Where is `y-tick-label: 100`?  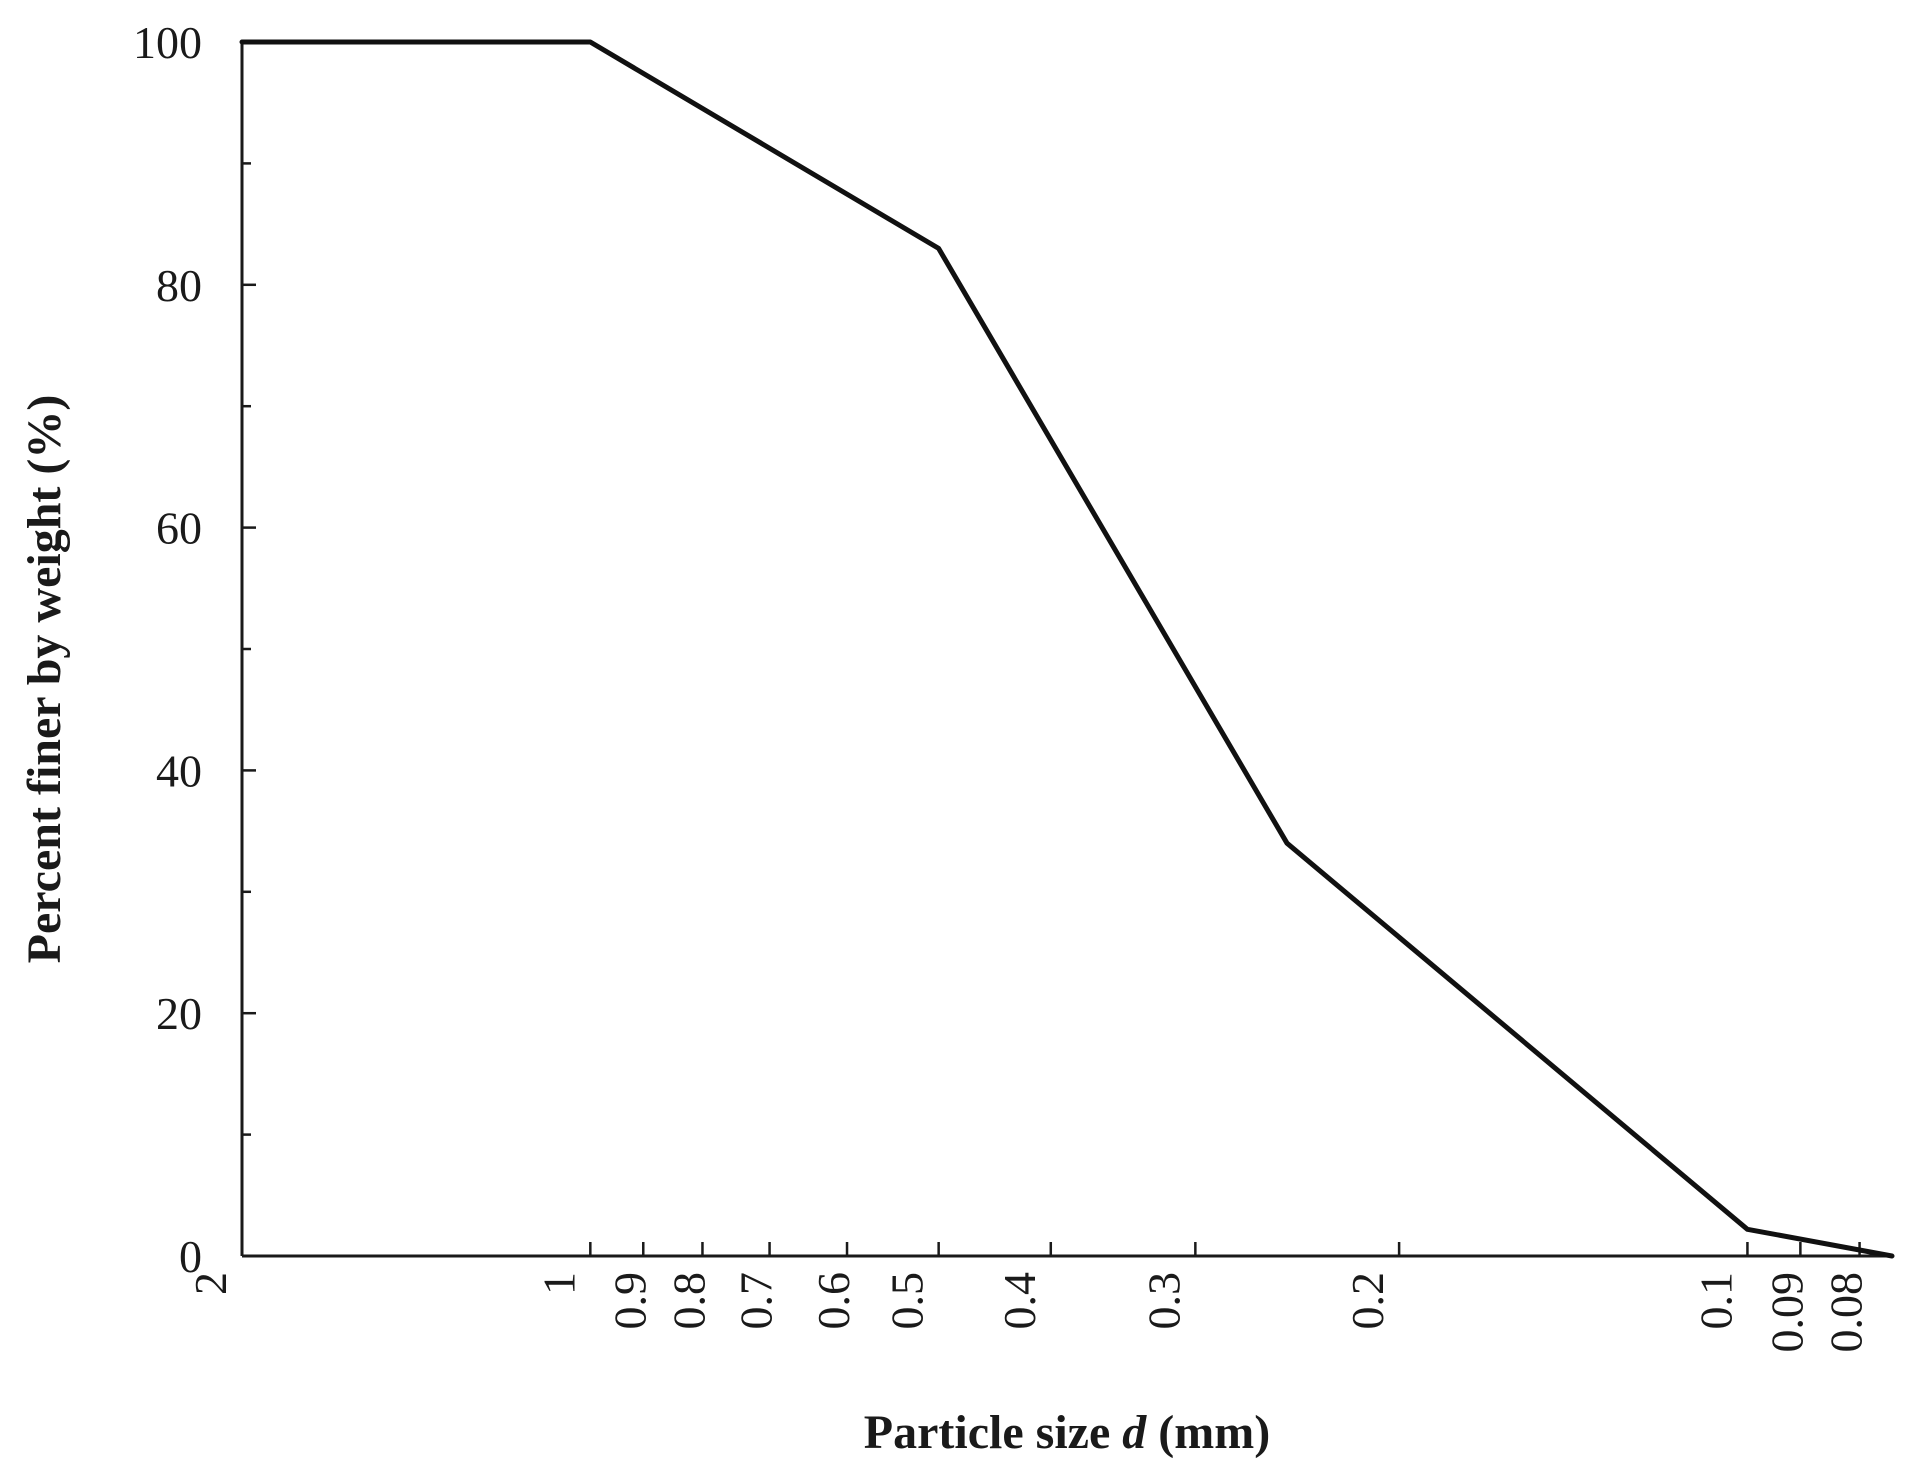 y-tick-label: 100 is located at coordinates (167, 42).